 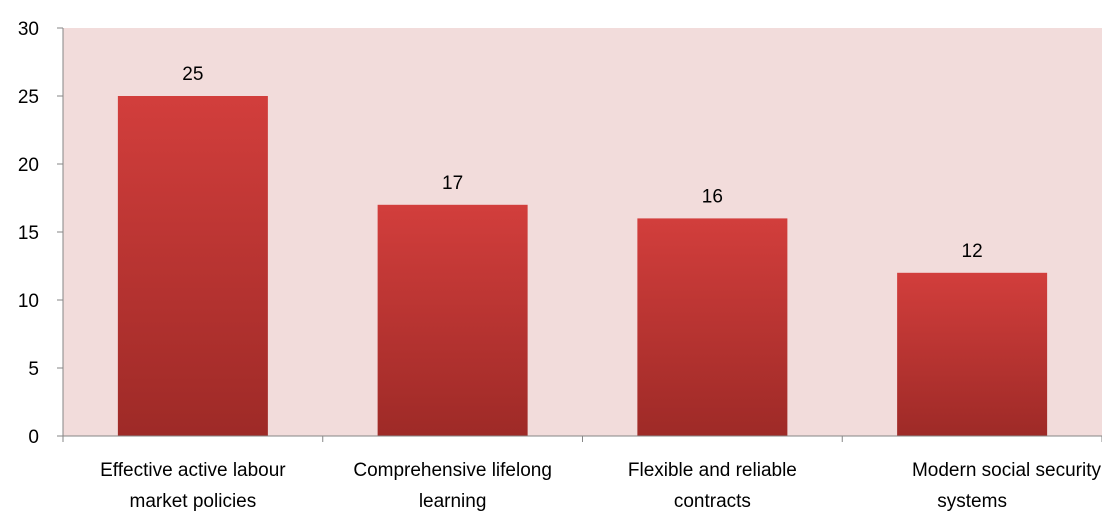 What do you see at coordinates (712, 196) in the screenshot?
I see `data-label: 16` at bounding box center [712, 196].